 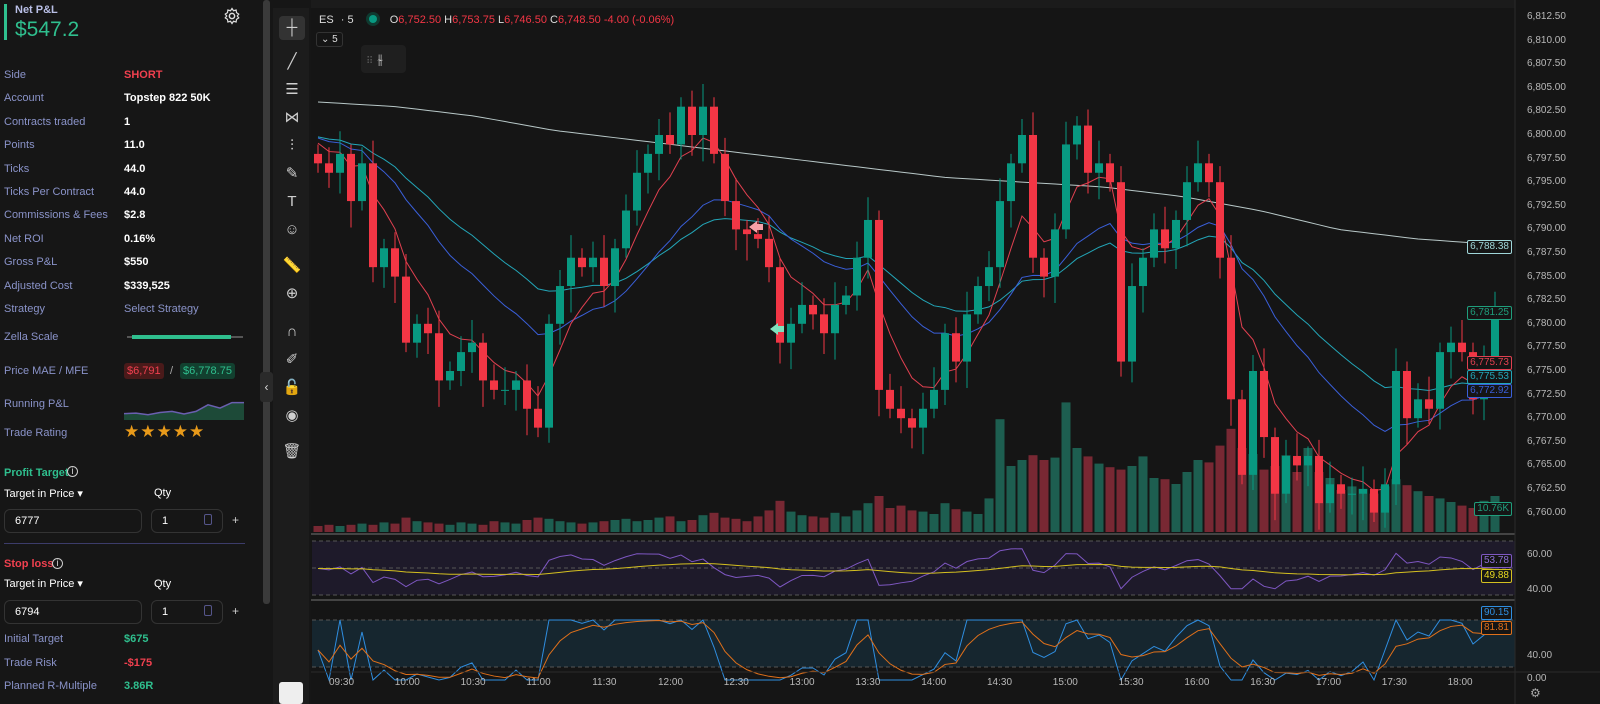 I want to click on stop-loss-mode-dropdown: Target in Price ▾, so click(x=43, y=583).